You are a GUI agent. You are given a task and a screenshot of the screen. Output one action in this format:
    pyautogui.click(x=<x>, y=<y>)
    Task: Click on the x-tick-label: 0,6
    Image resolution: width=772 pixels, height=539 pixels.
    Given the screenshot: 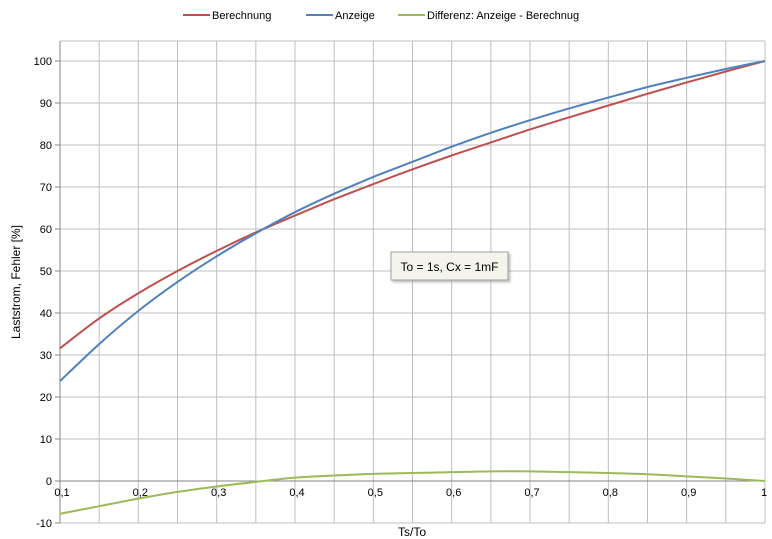 What is the action you would take?
    pyautogui.click(x=453, y=493)
    